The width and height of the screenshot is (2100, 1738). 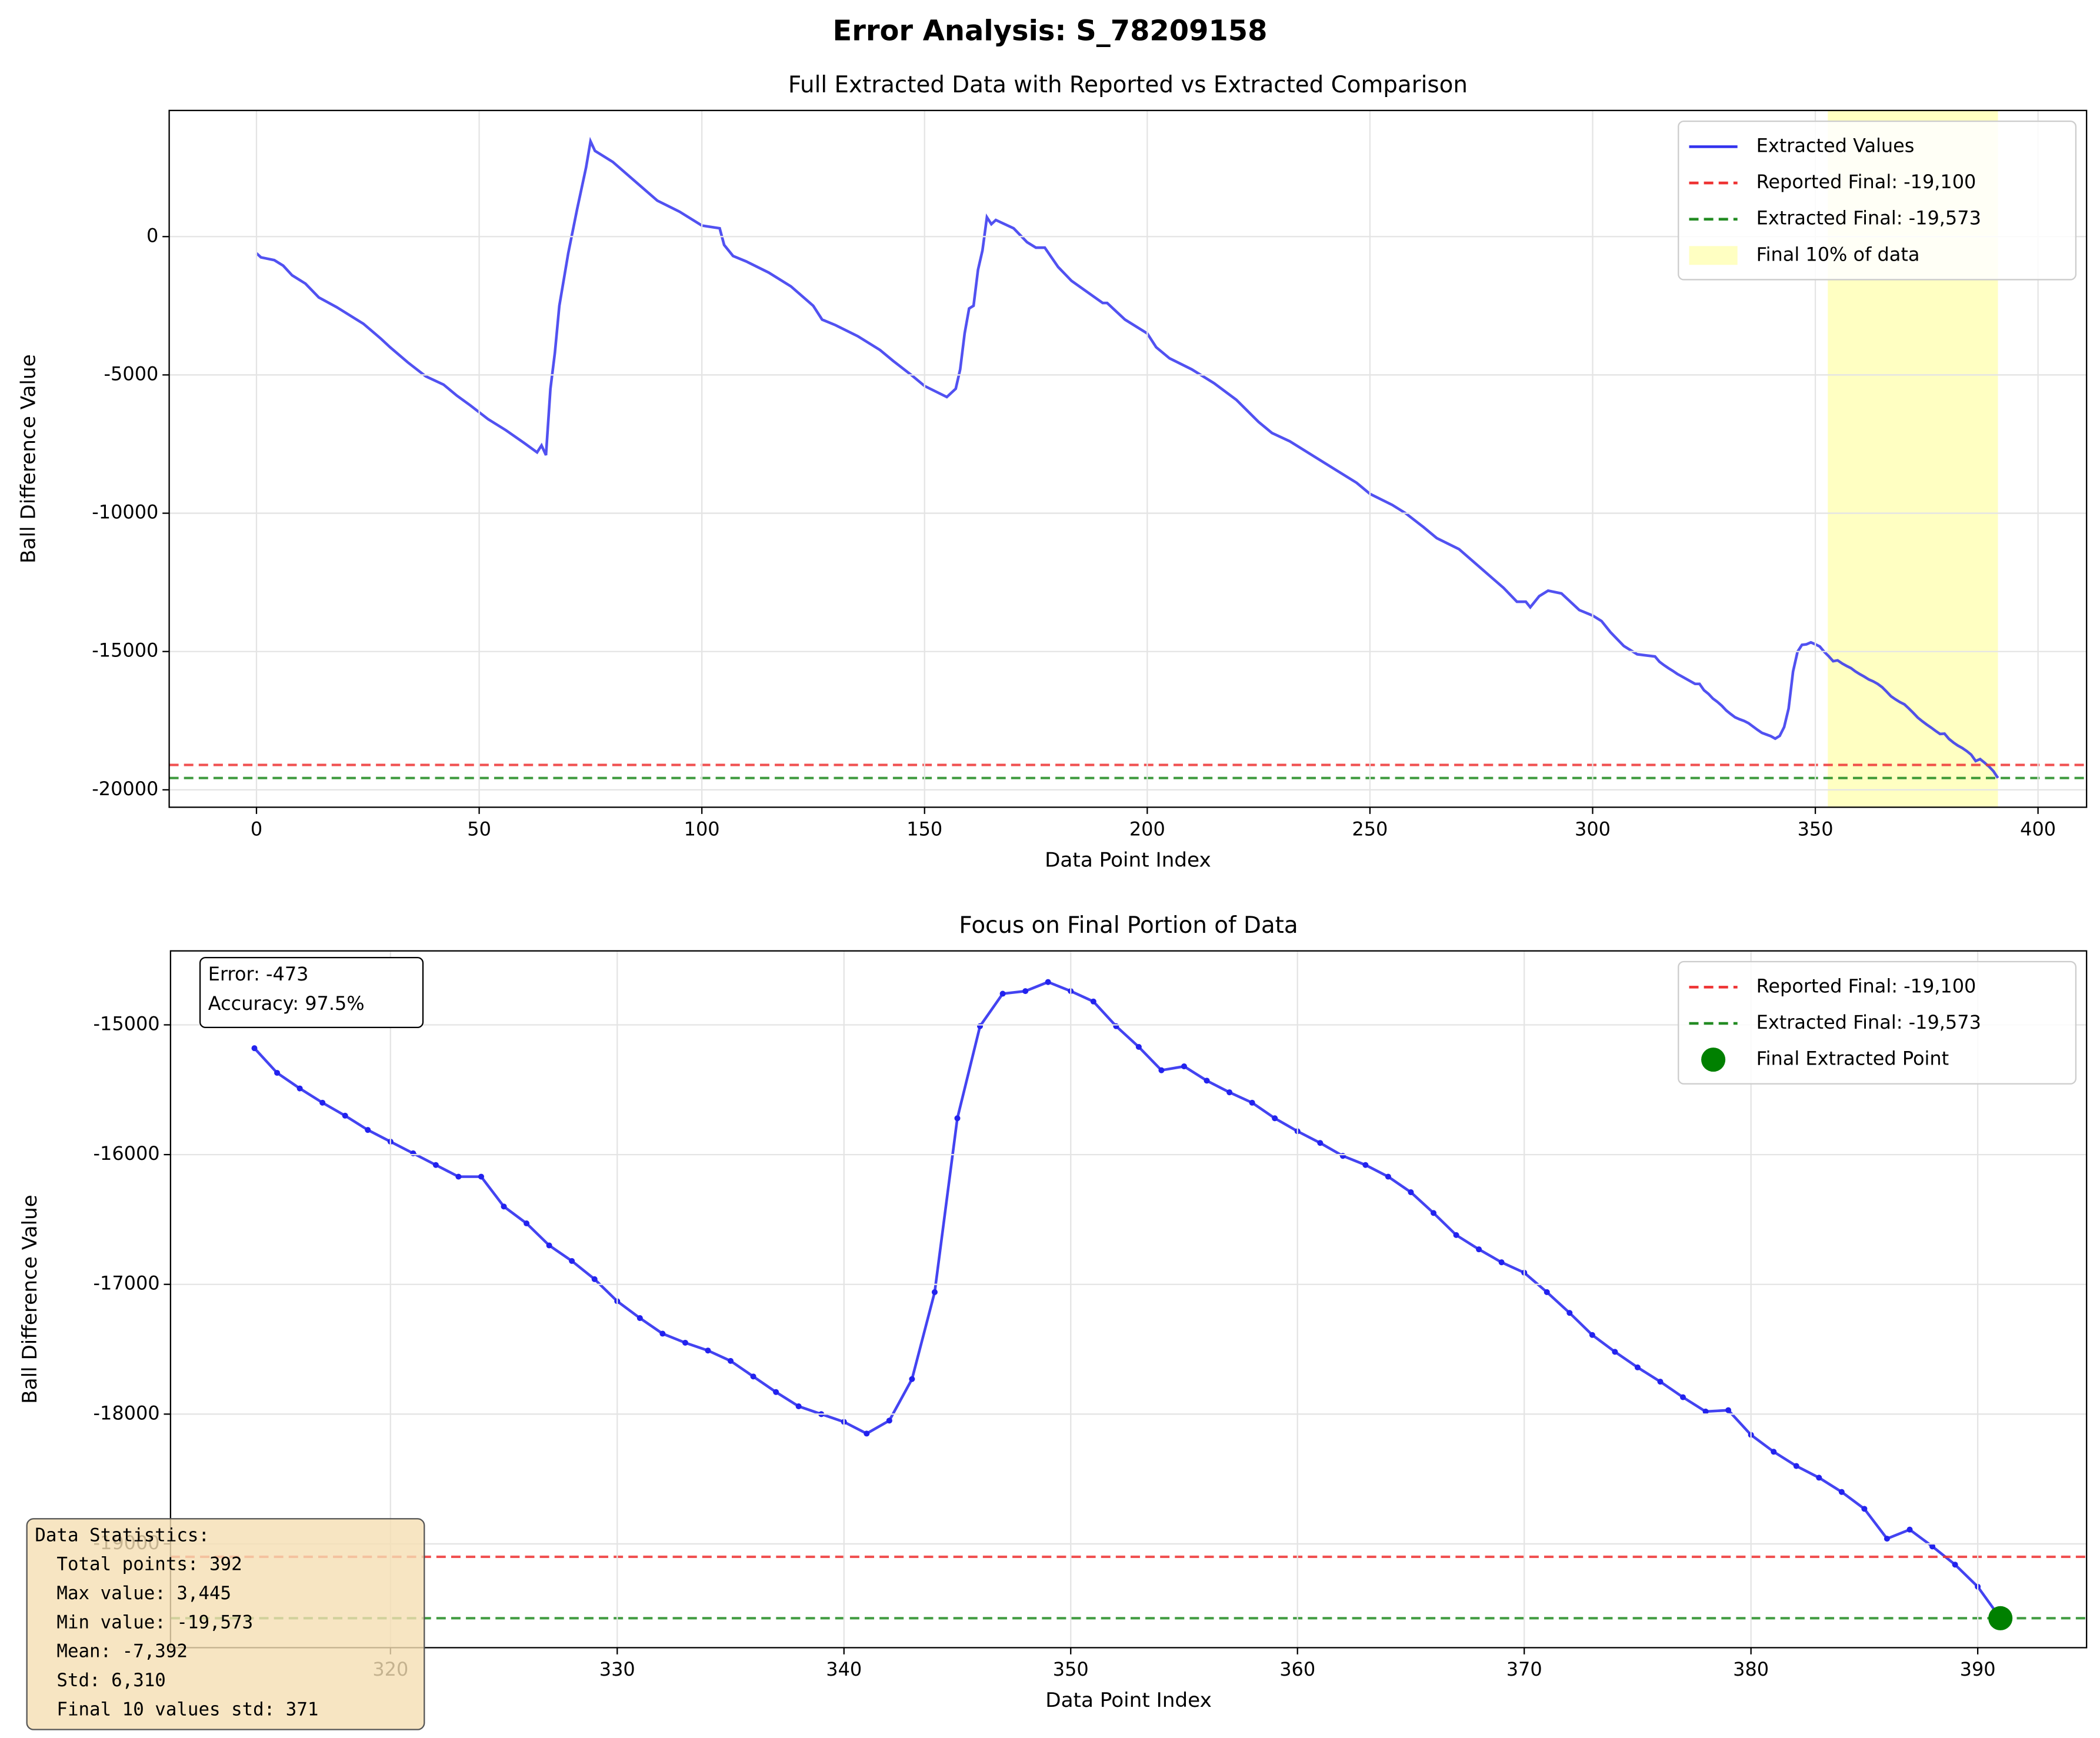 I want to click on x-tick-label: 100, so click(x=702, y=829).